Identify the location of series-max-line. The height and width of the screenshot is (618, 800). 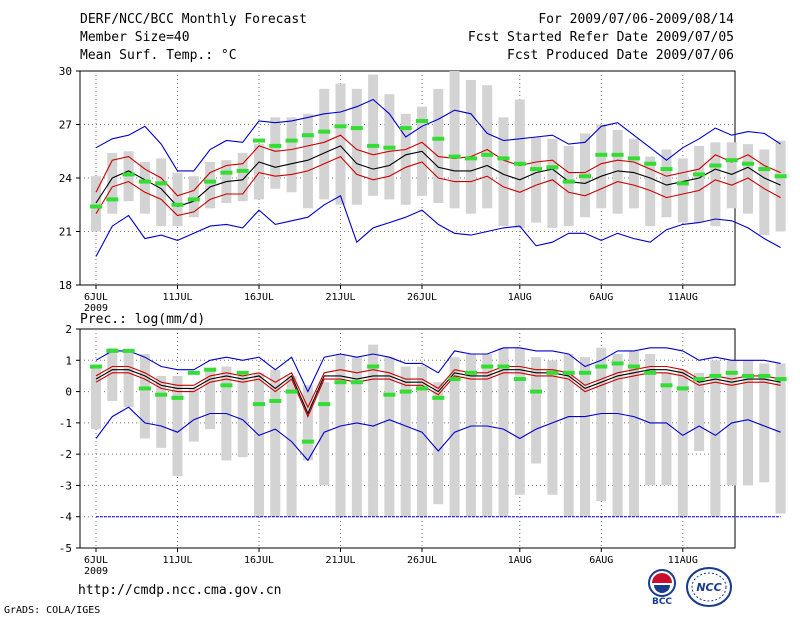
(438, 370).